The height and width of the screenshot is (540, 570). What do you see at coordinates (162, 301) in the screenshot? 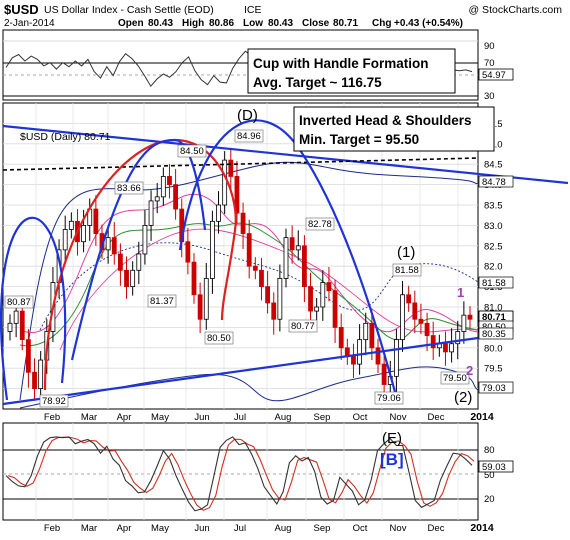
I see `price-label-81-37: 81.37` at bounding box center [162, 301].